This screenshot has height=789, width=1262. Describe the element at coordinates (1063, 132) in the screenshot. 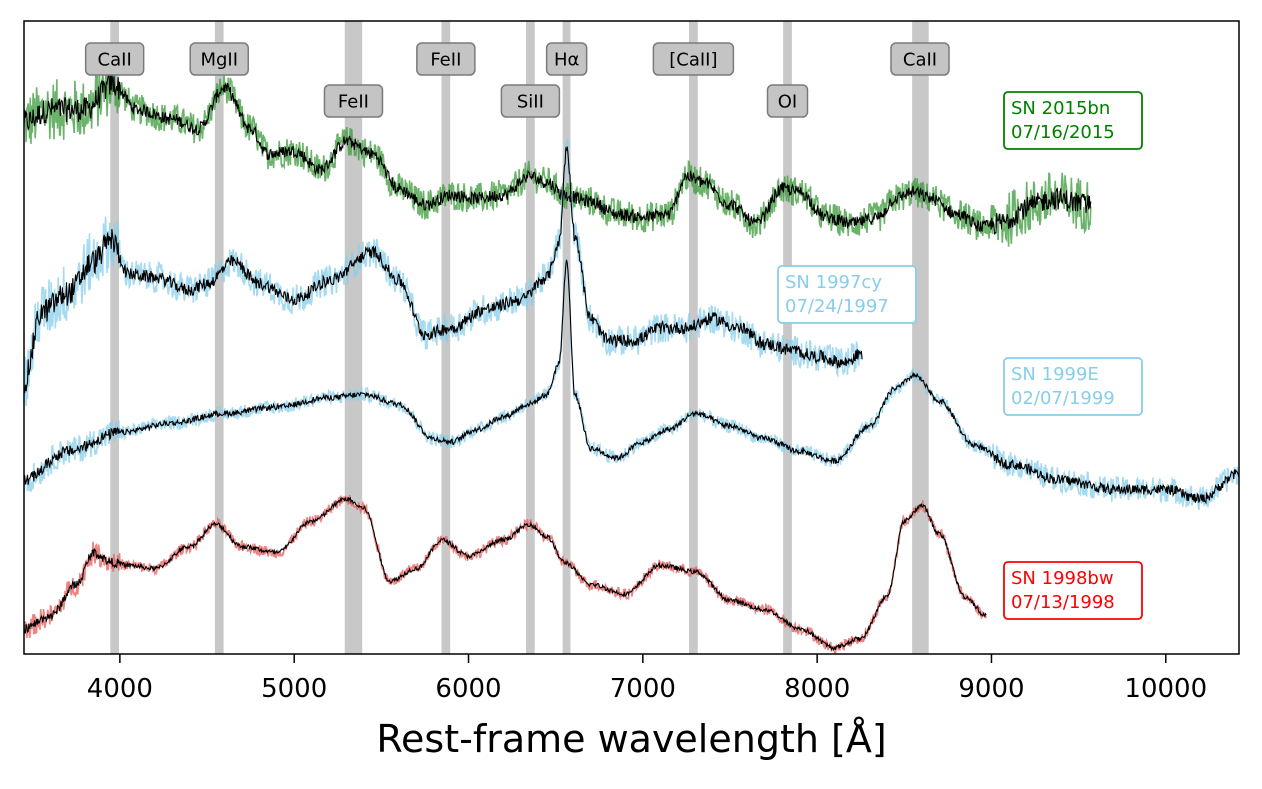

I see `sn-label-date-0: 07/16/2015` at that location.